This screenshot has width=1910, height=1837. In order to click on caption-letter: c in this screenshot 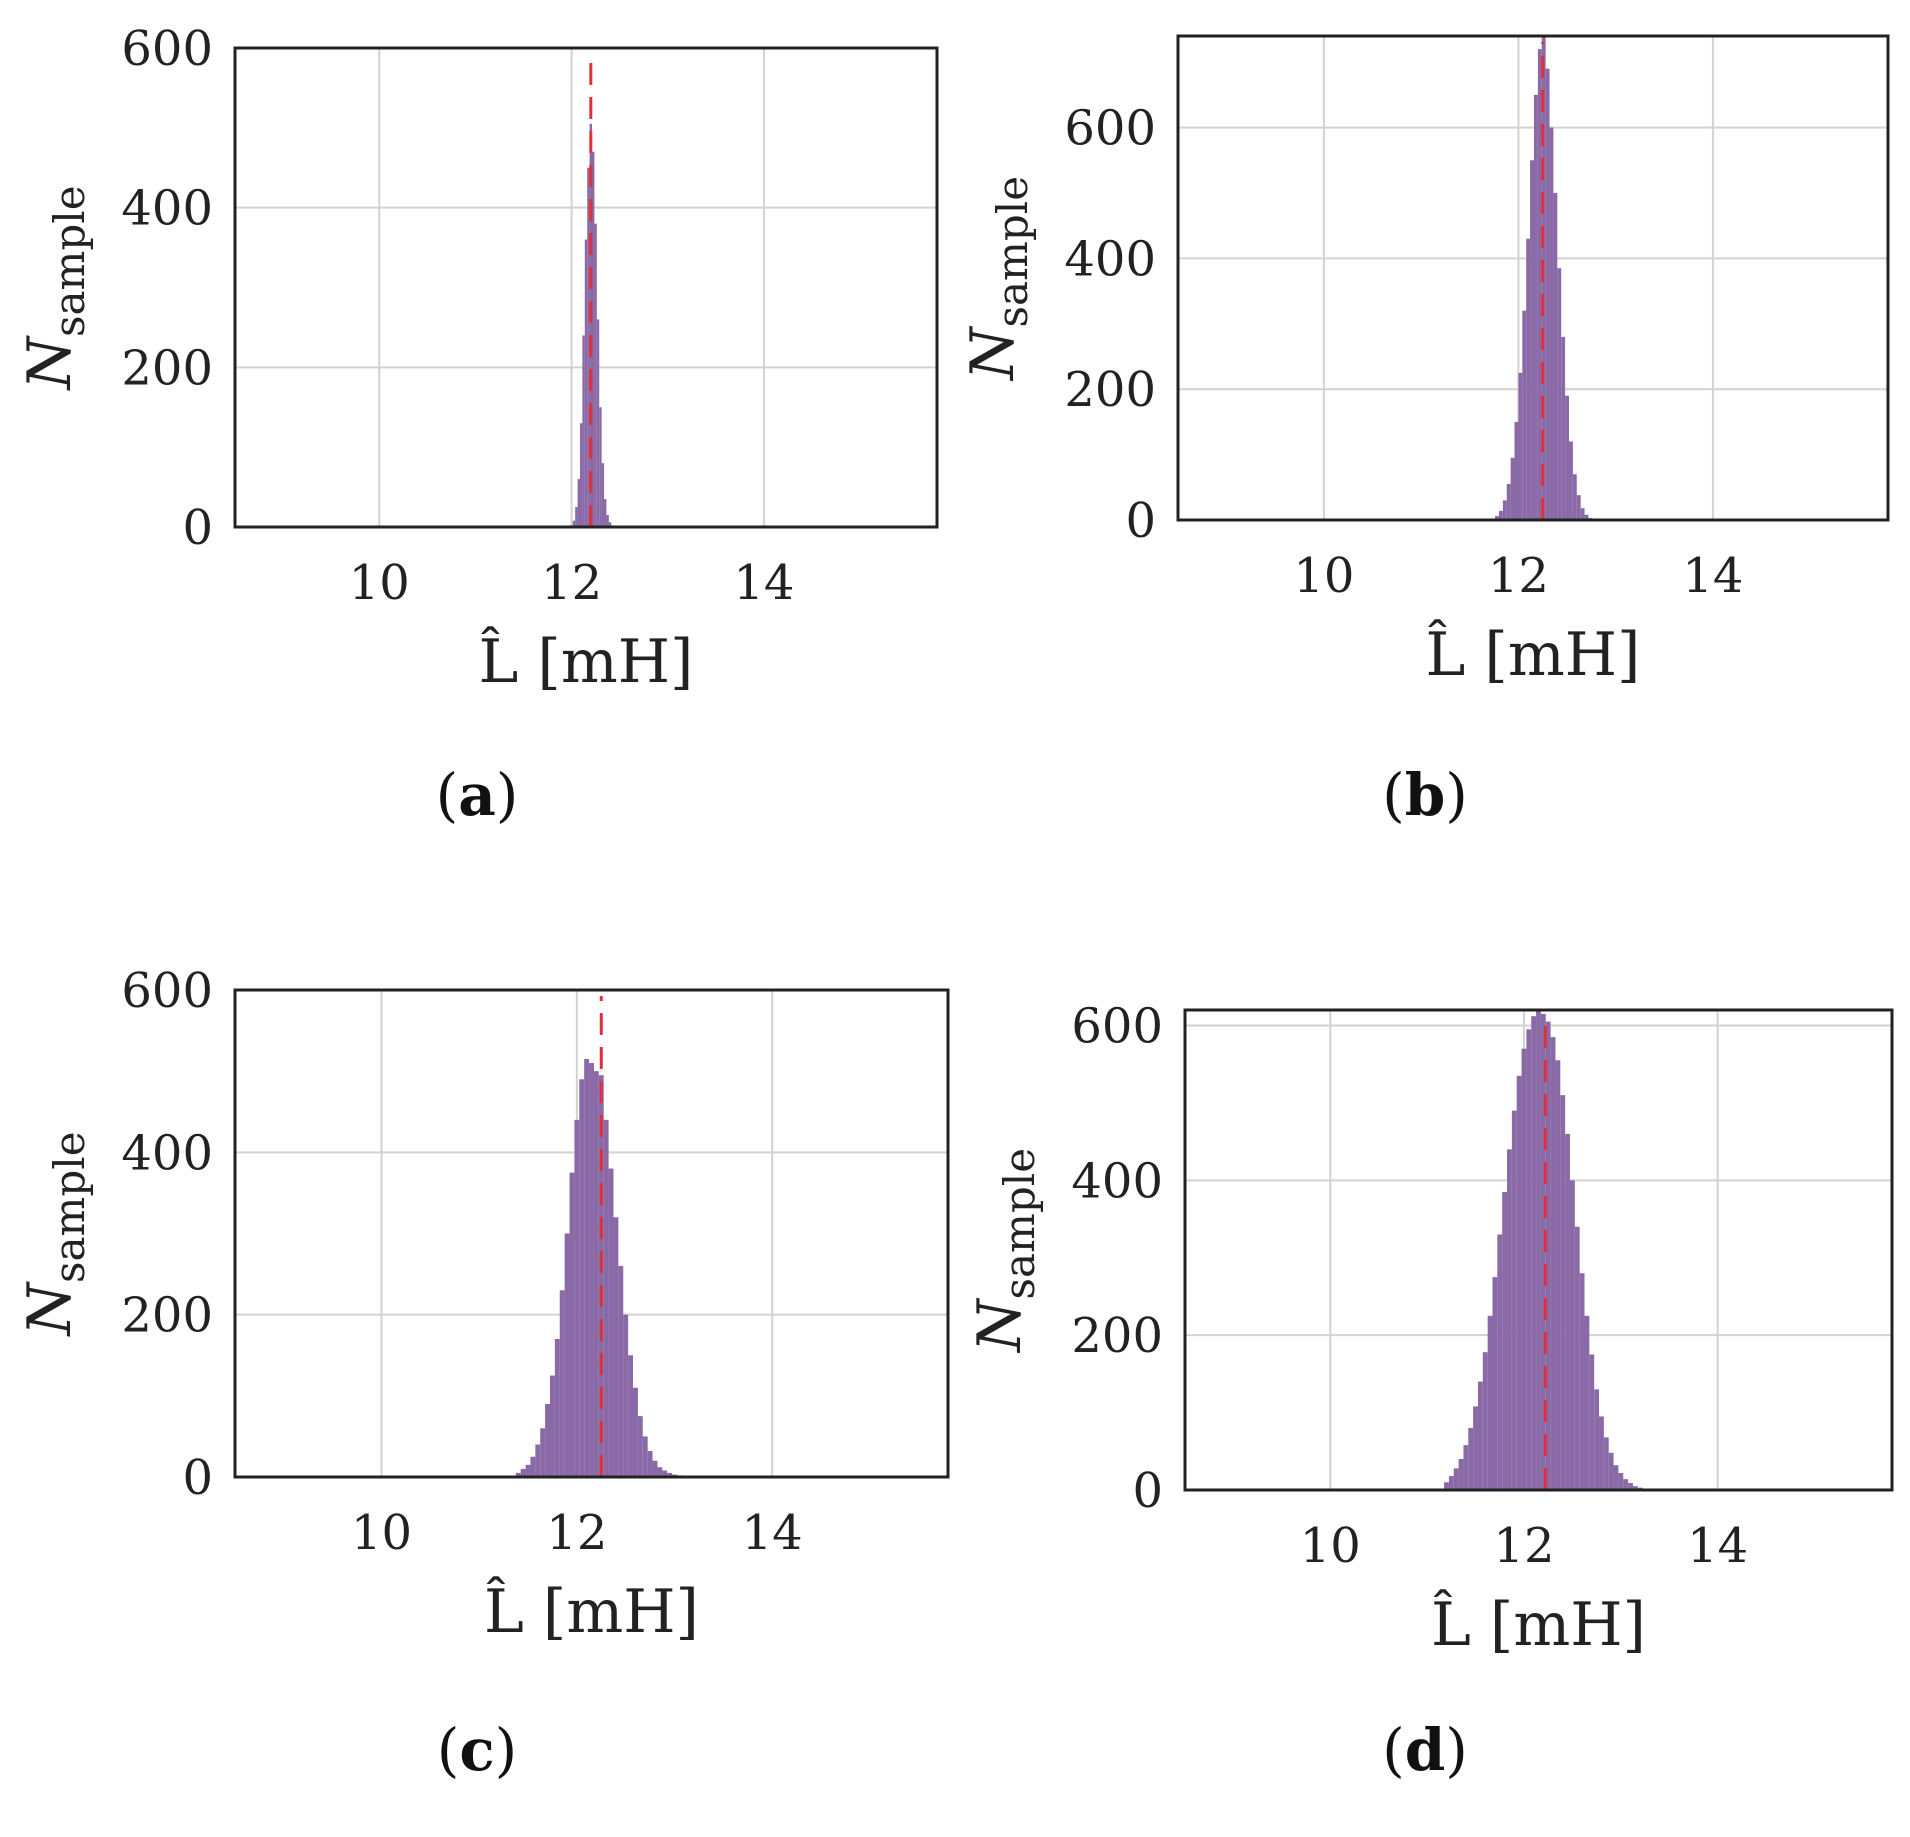, I will do `click(476, 1750)`.